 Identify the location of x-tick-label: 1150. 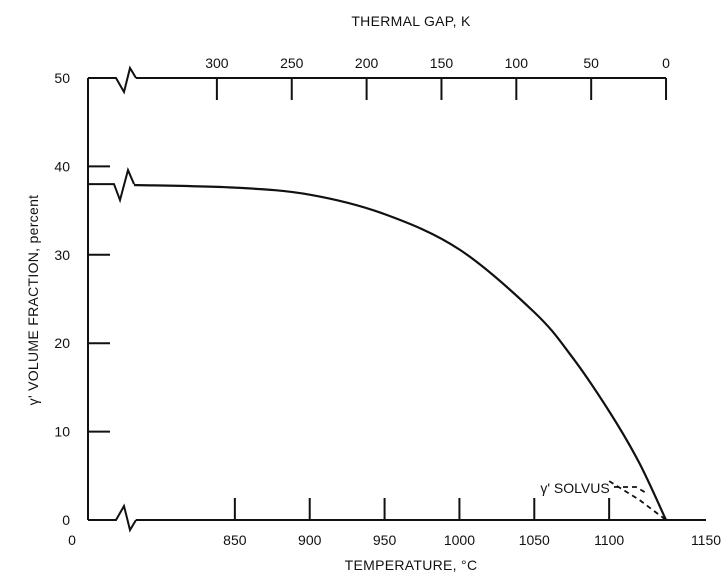
(706, 540).